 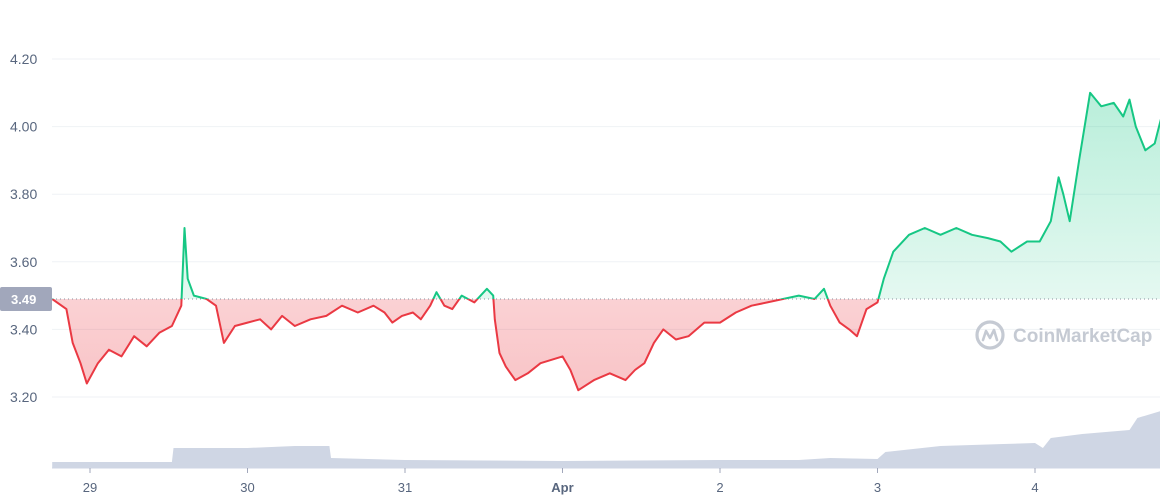 What do you see at coordinates (247, 487) in the screenshot?
I see `x-tick-label: 30` at bounding box center [247, 487].